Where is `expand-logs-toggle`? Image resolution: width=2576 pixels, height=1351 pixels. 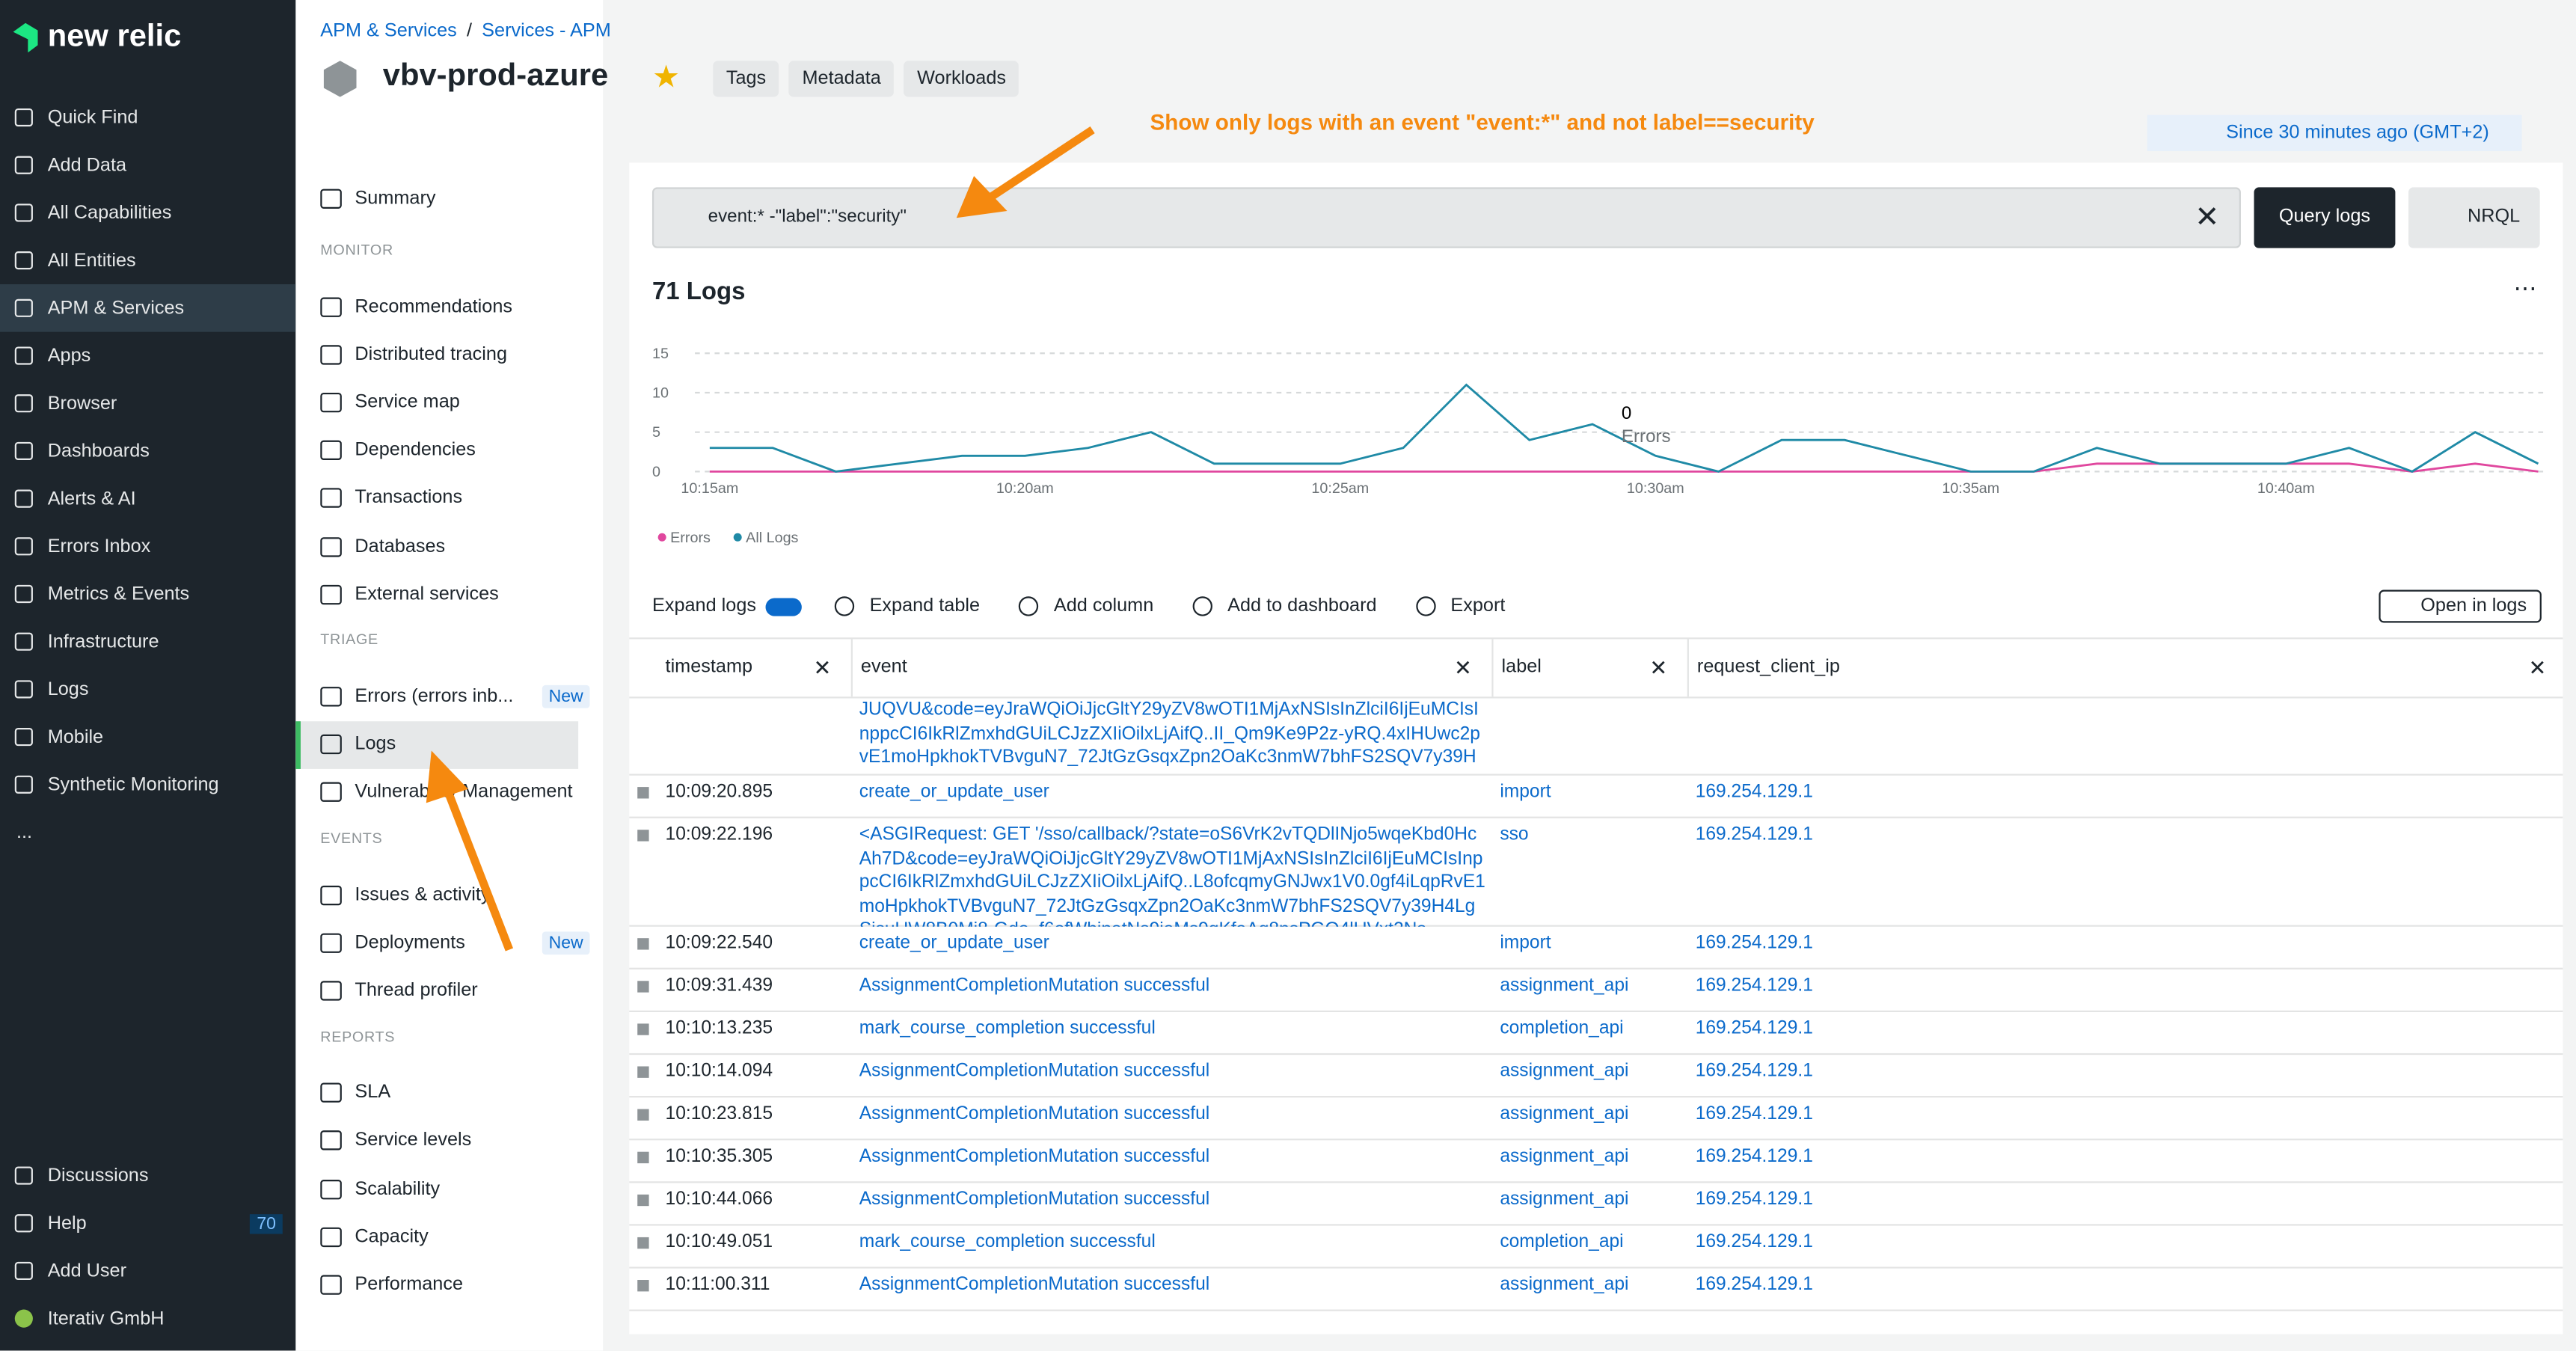 expand-logs-toggle is located at coordinates (784, 606).